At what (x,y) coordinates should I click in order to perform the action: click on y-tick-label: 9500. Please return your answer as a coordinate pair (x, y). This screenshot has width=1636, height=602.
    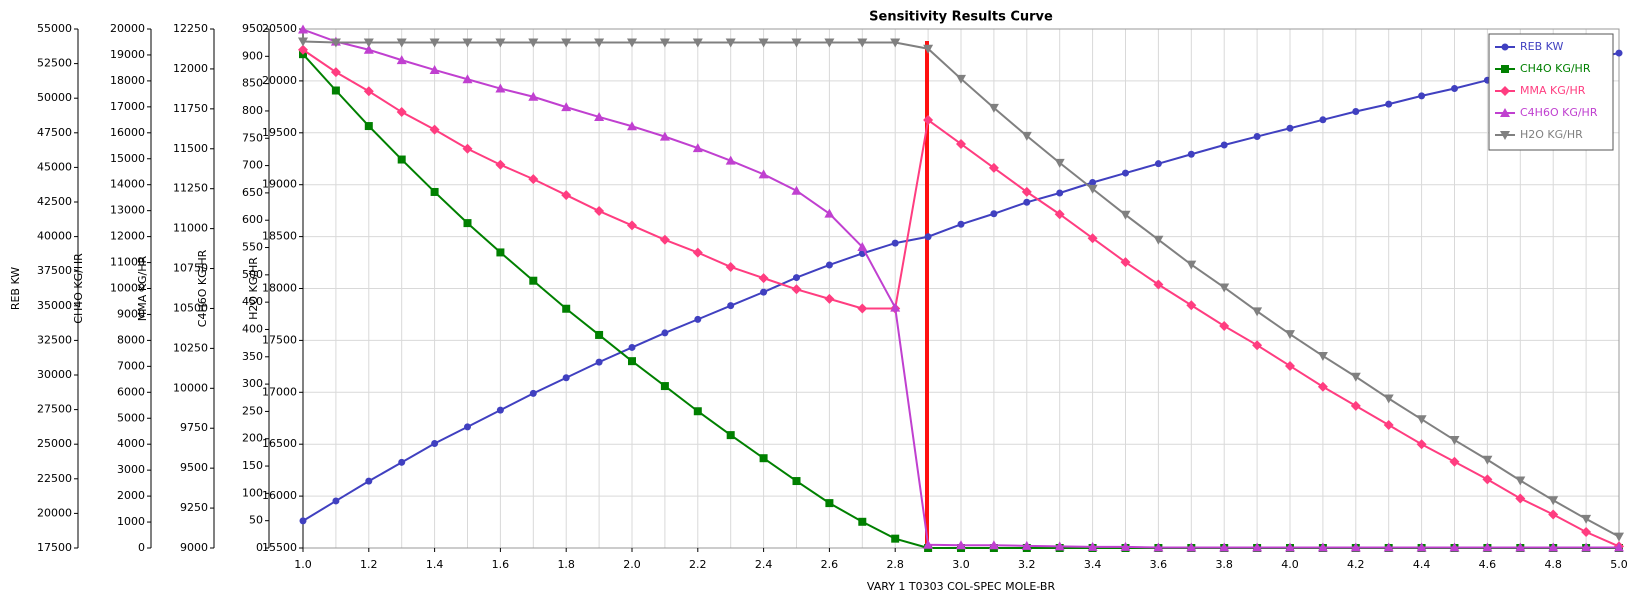
    Looking at the image, I should click on (194, 467).